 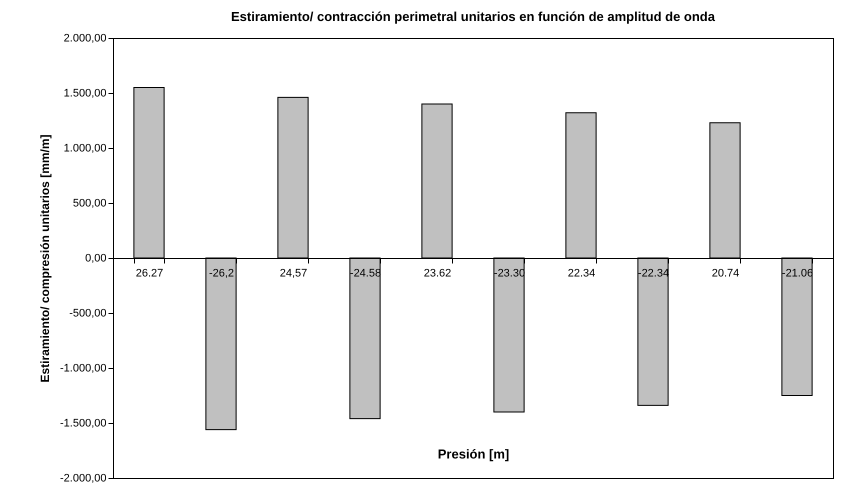 I want to click on x-tick-label: -26,2, so click(x=221, y=274).